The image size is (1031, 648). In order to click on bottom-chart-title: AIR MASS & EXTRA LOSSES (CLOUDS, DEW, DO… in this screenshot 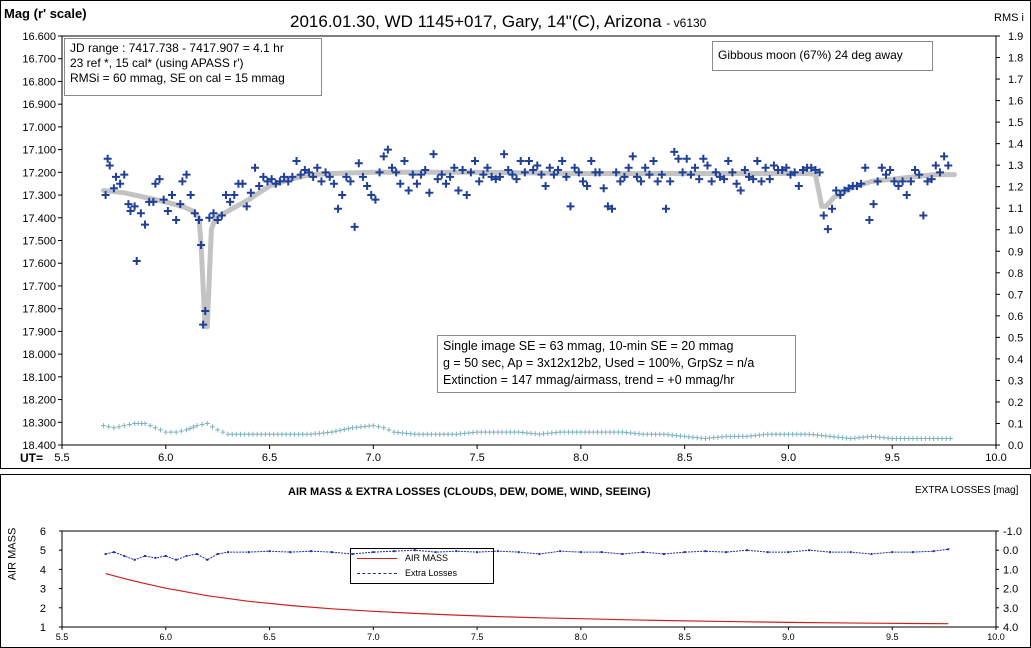, I will do `click(469, 492)`.